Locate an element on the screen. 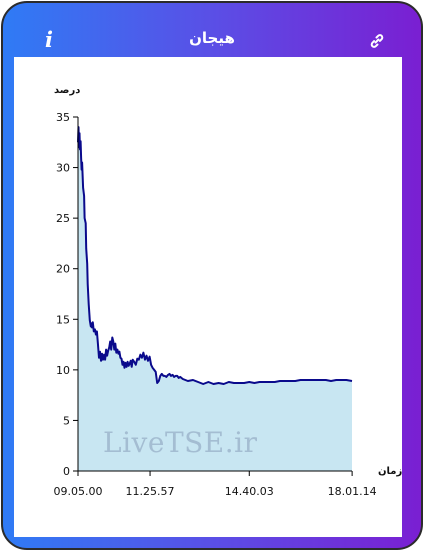 The width and height of the screenshot is (427, 554). y-tick-label: 10 is located at coordinates (63, 370).